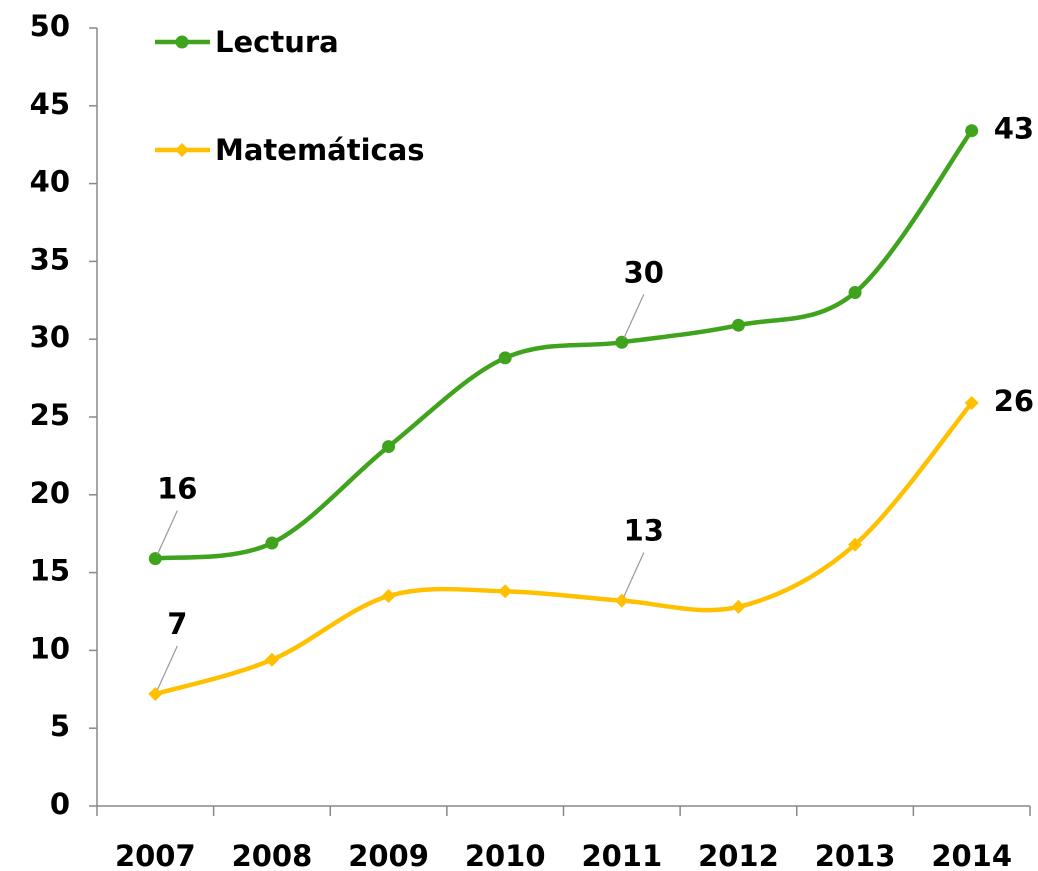  I want to click on data-label: 43, so click(1014, 129).